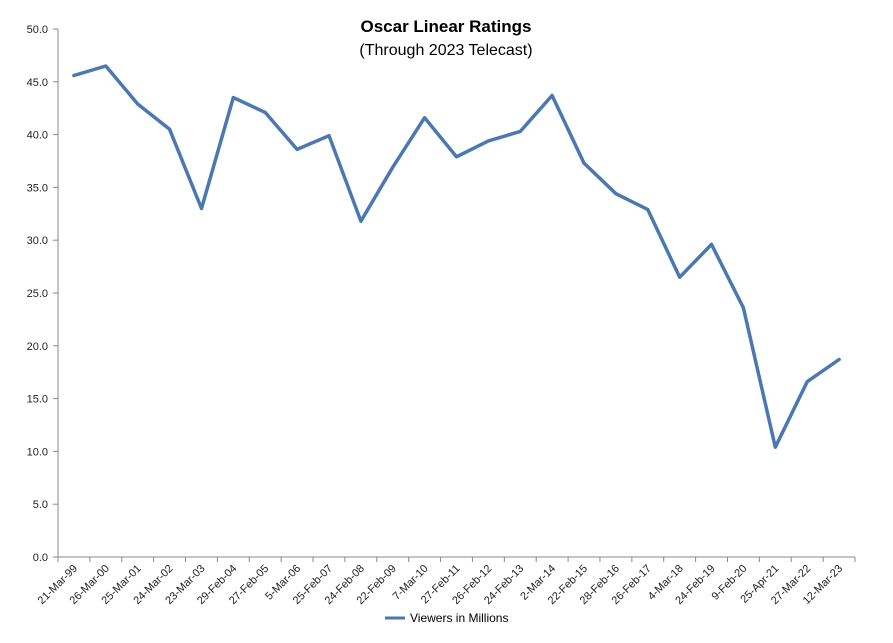 This screenshot has height=643, width=893. What do you see at coordinates (445, 50) in the screenshot?
I see `chart-subtitle: (Through 2023 Telecast)` at bounding box center [445, 50].